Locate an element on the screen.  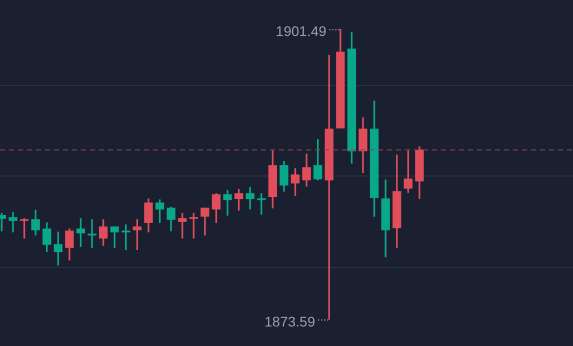
annotation: 1873.59 is located at coordinates (290, 321).